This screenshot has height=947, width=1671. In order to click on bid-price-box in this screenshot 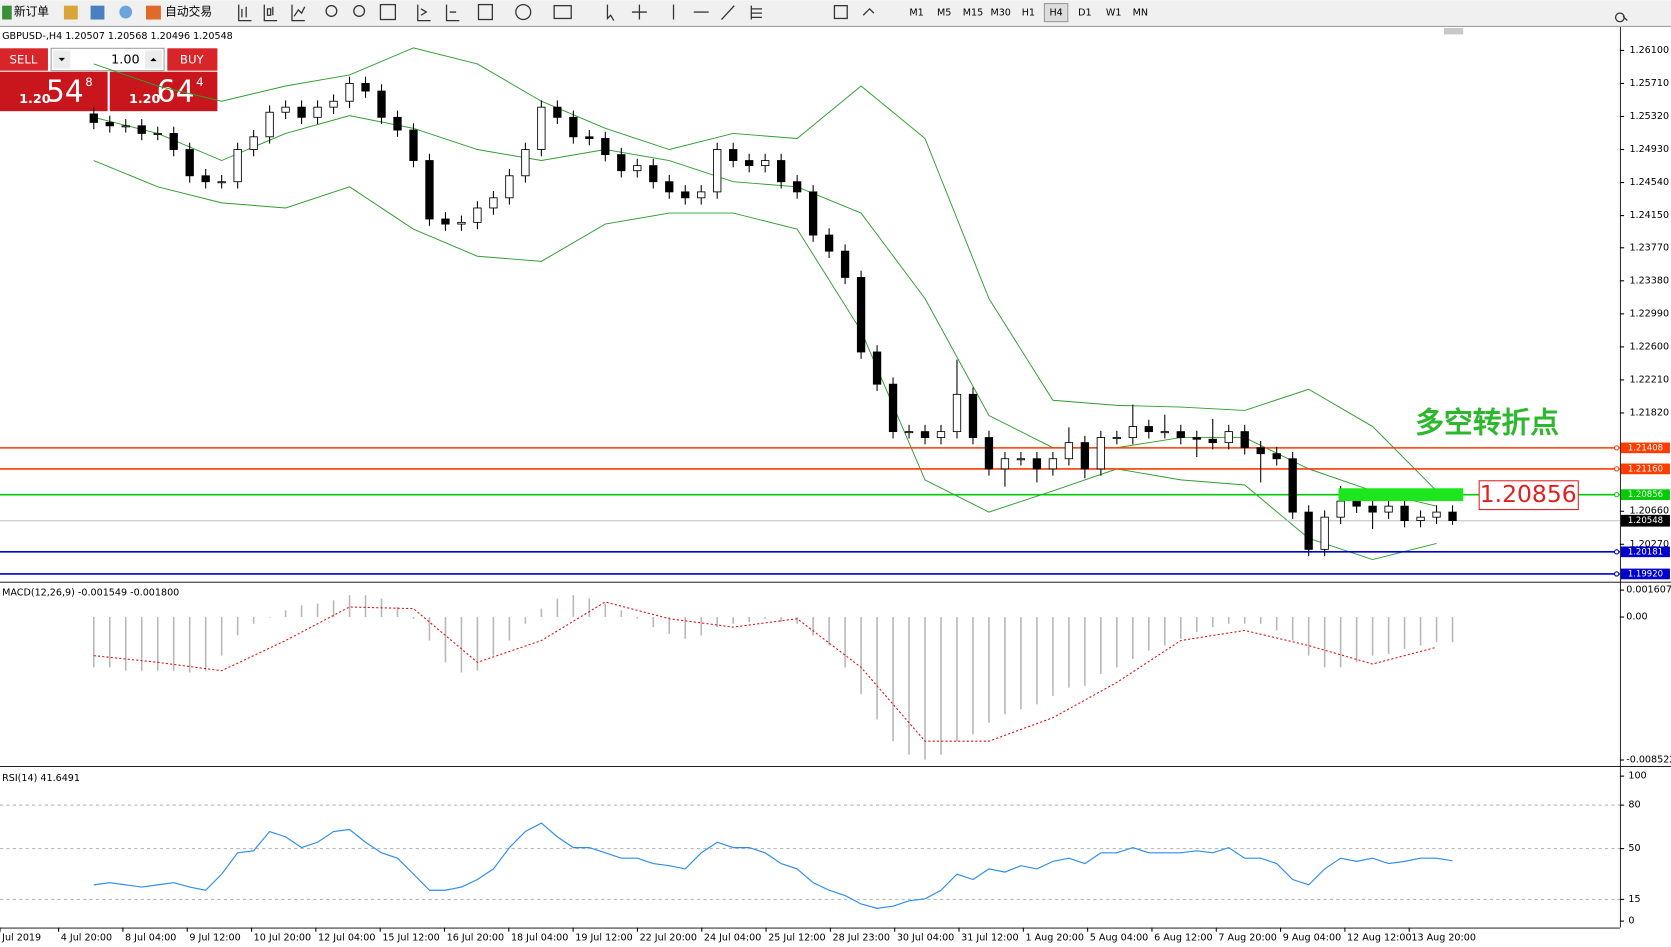, I will do `click(1645, 520)`.